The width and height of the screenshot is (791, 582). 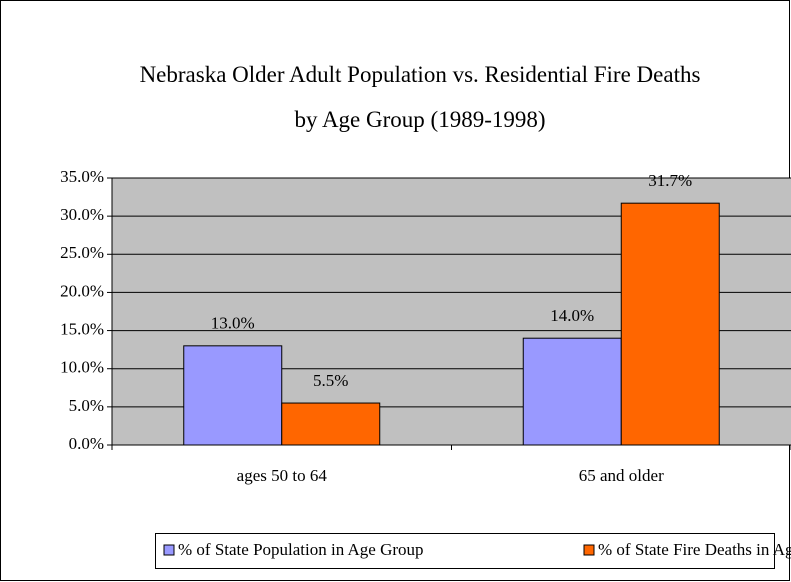 I want to click on y-tick-label: 25.0%, so click(x=82, y=252).